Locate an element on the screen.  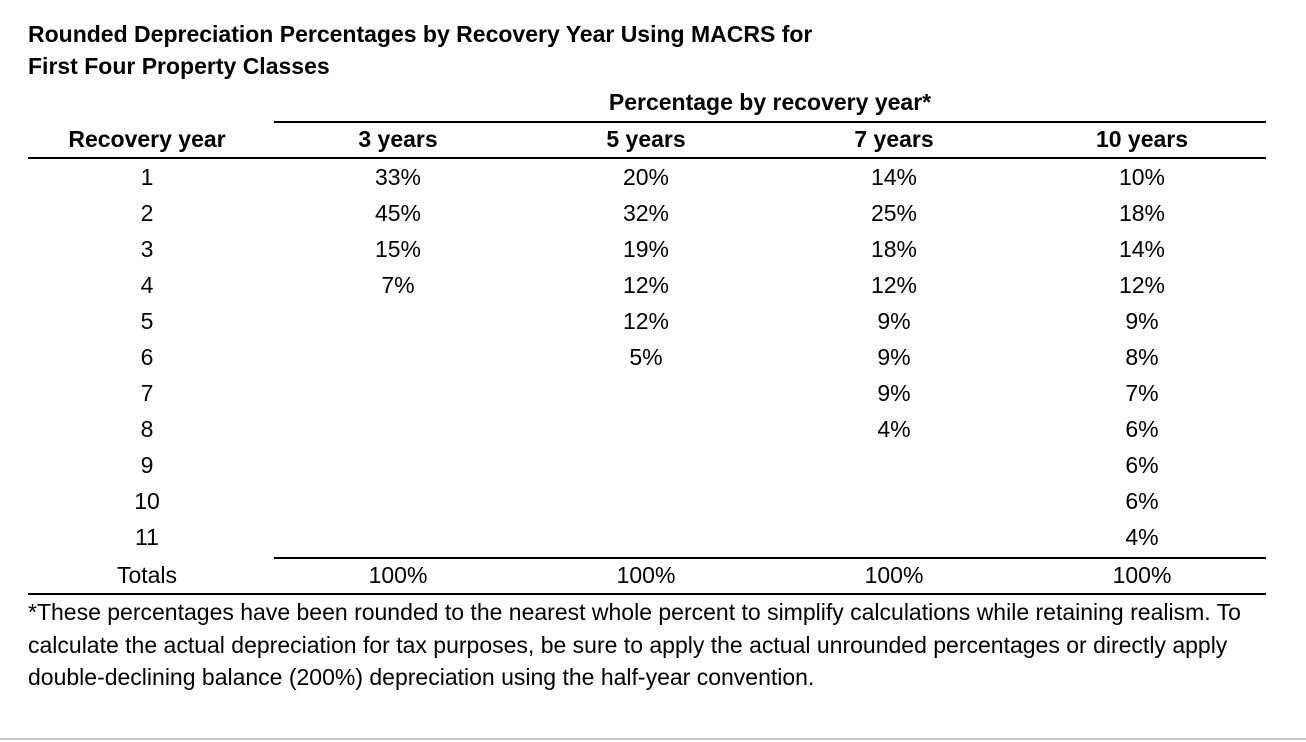
cell-10-years: 8% is located at coordinates (1142, 357).